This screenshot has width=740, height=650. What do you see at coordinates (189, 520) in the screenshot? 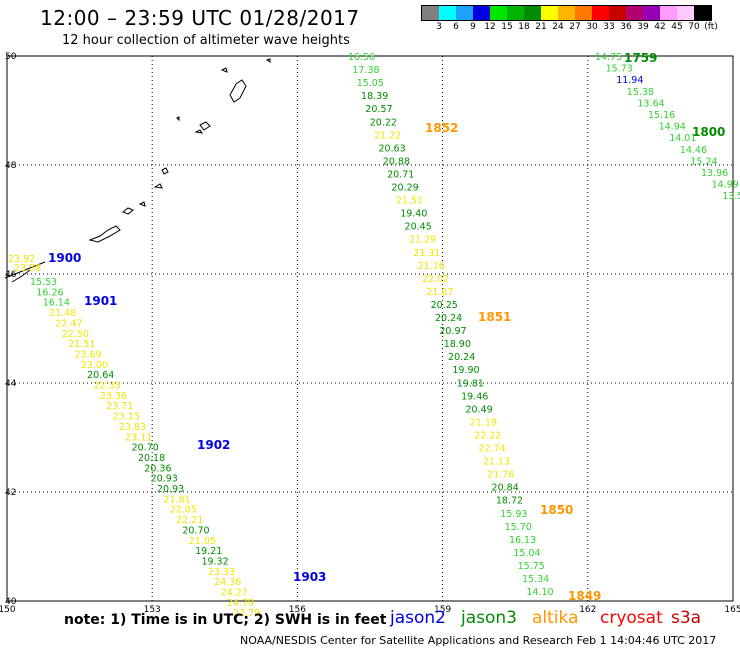
I see `wave-height-value: 22.21` at bounding box center [189, 520].